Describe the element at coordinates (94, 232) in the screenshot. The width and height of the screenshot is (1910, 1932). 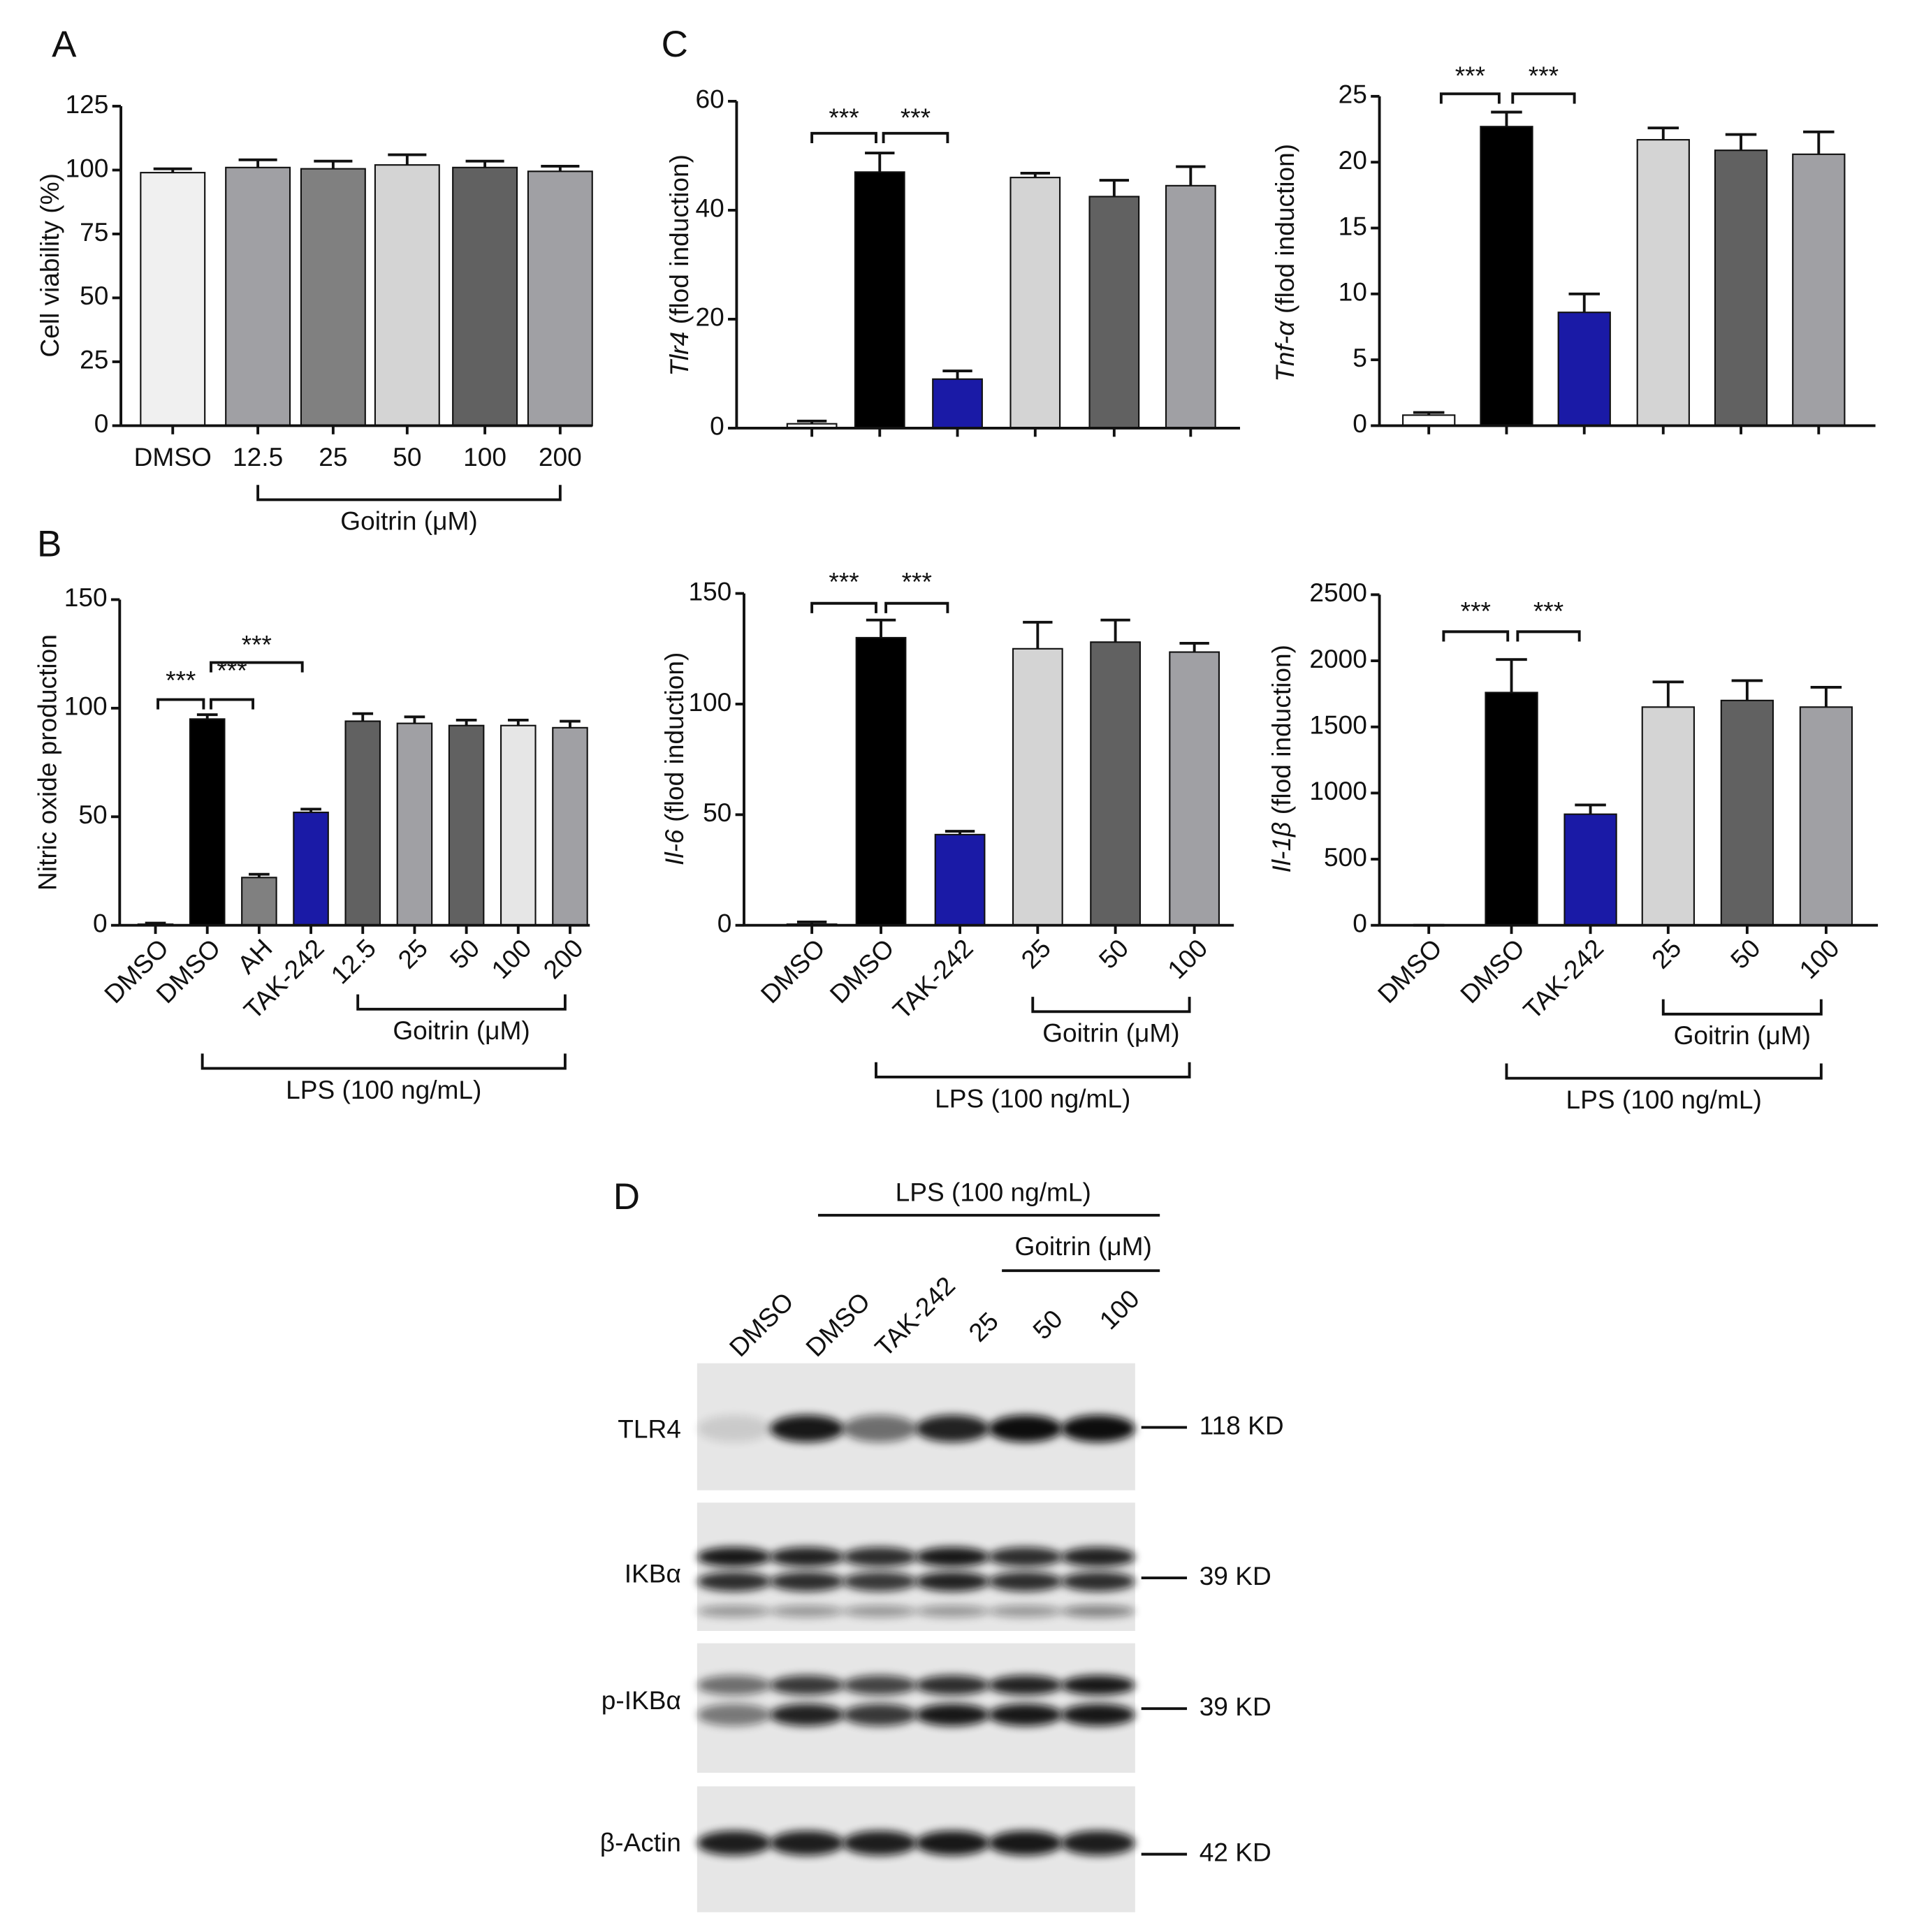
I see `y-tick-label: 75` at that location.